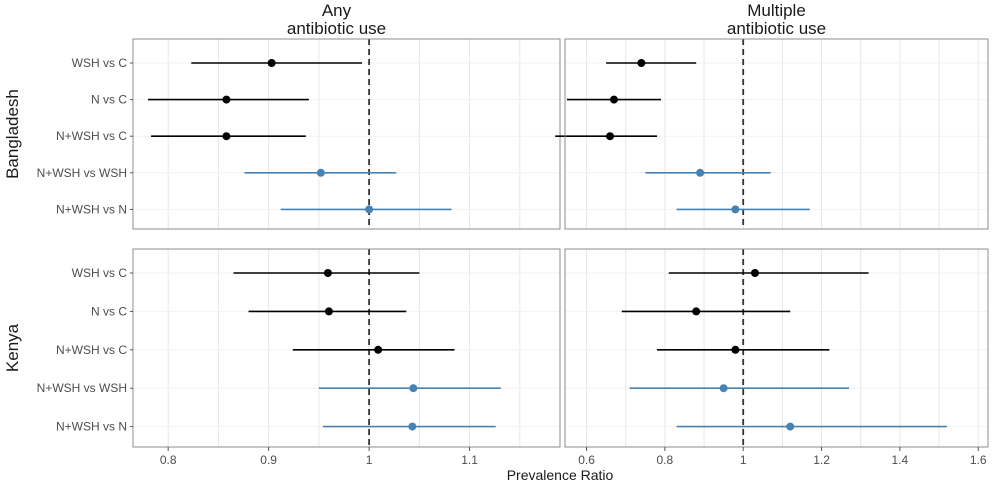 This screenshot has width=1000, height=485. What do you see at coordinates (12, 347) in the screenshot?
I see `row-strip-label: Kenya` at bounding box center [12, 347].